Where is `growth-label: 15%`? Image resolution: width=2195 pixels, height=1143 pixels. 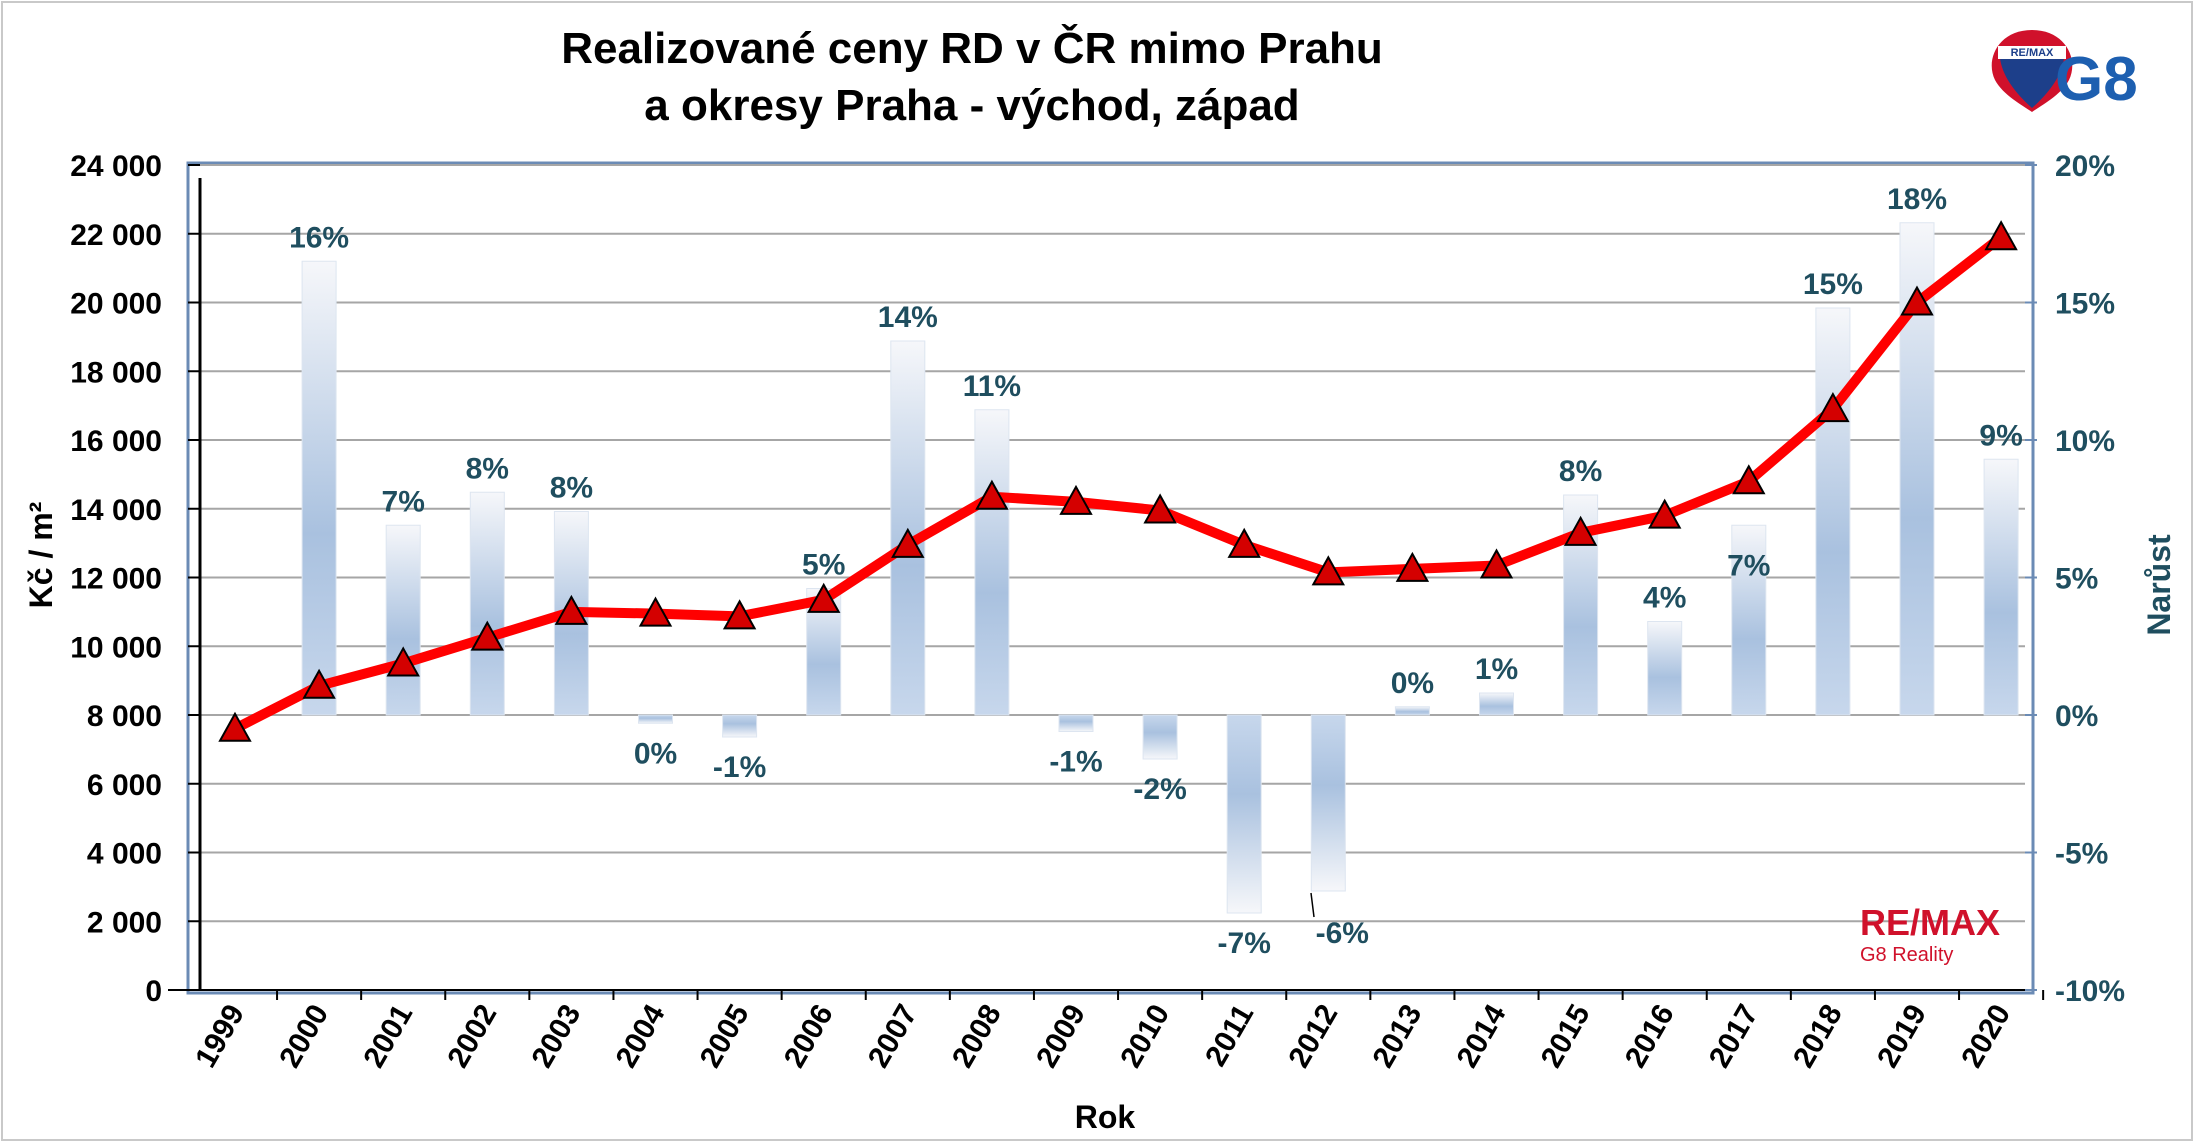
growth-label: 15% is located at coordinates (1833, 284).